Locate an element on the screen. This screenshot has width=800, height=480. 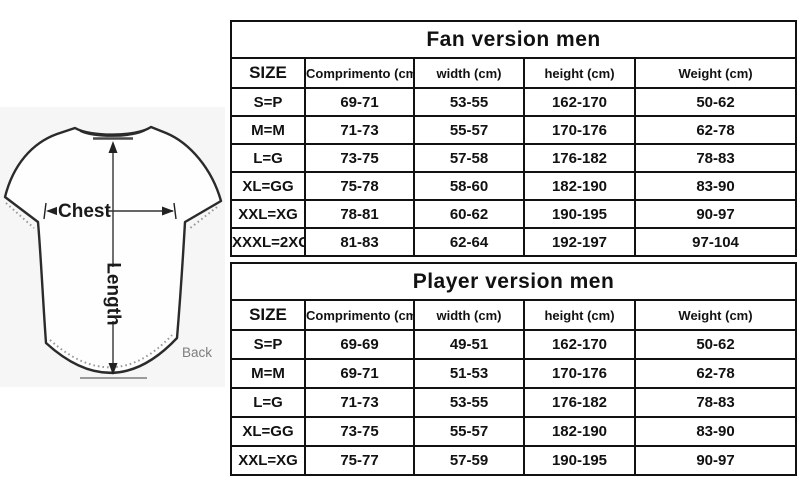
fan-table-title: Fan version men is located at coordinates (513, 39).